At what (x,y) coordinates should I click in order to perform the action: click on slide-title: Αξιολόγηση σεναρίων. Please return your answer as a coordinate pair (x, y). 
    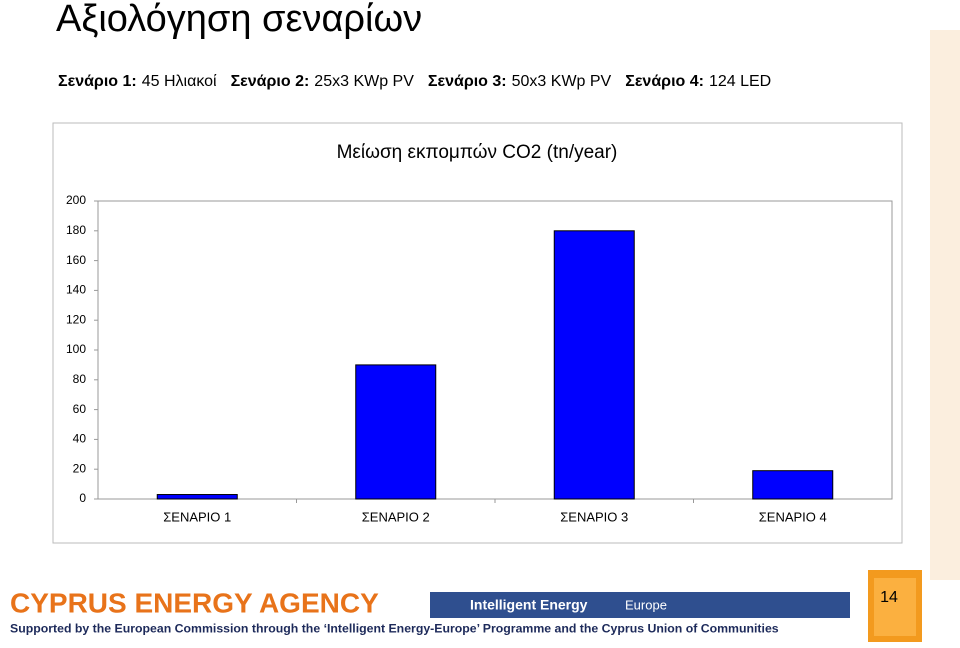
    Looking at the image, I should click on (239, 20).